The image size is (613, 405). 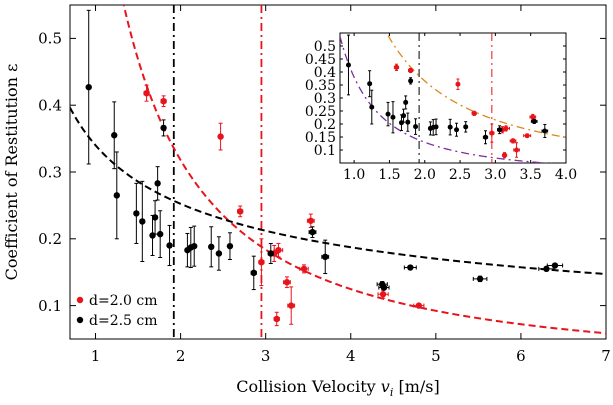 What do you see at coordinates (351, 356) in the screenshot?
I see `x-tick-label: 4` at bounding box center [351, 356].